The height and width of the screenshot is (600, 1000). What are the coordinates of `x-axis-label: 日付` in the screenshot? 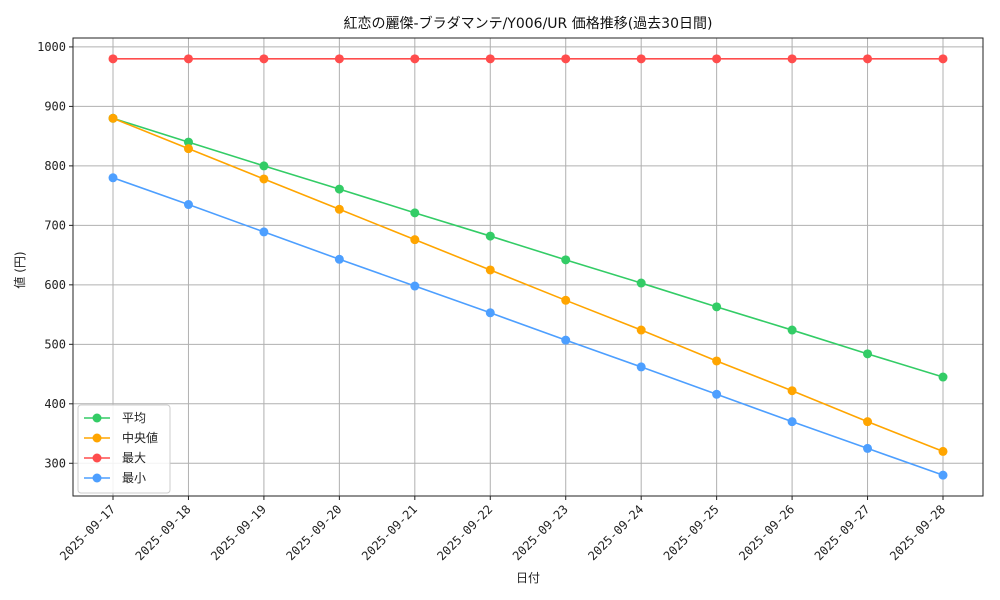 It's located at (528, 578).